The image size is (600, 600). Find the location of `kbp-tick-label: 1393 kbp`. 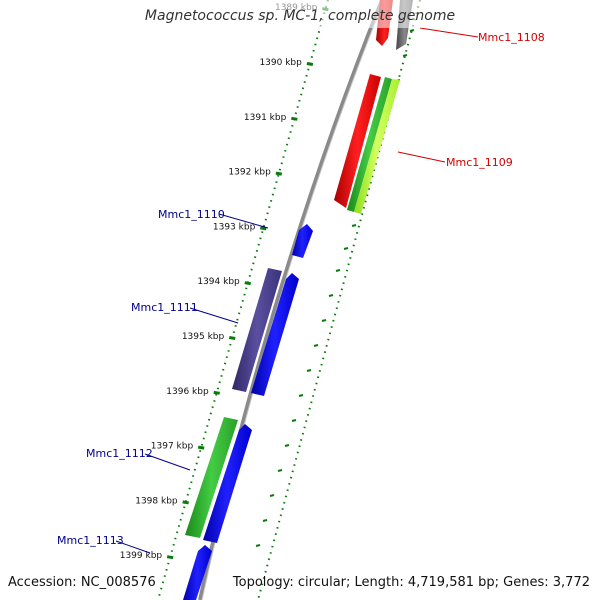

kbp-tick-label: 1393 kbp is located at coordinates (234, 227).